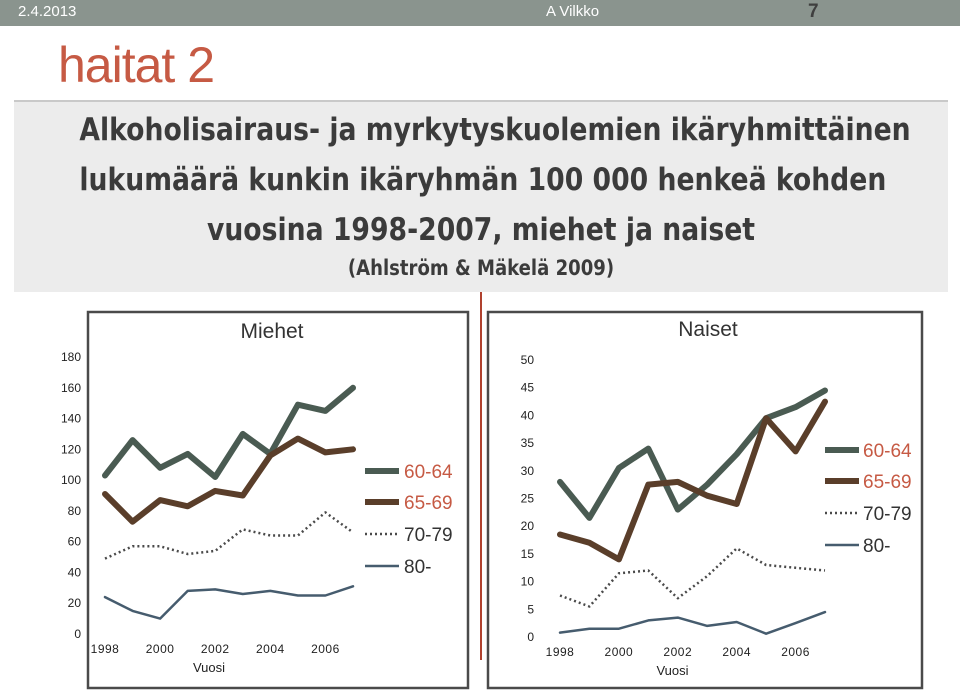  What do you see at coordinates (71, 388) in the screenshot?
I see `men-y-tick-label: 160` at bounding box center [71, 388].